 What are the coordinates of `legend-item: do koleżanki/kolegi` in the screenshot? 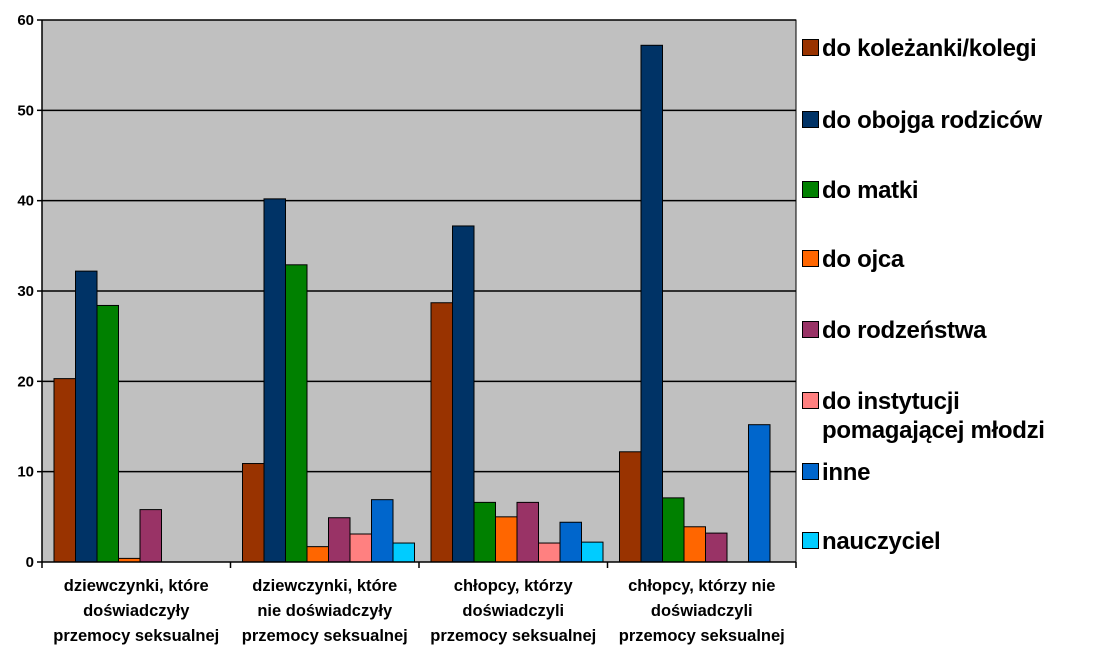 It's located at (919, 48).